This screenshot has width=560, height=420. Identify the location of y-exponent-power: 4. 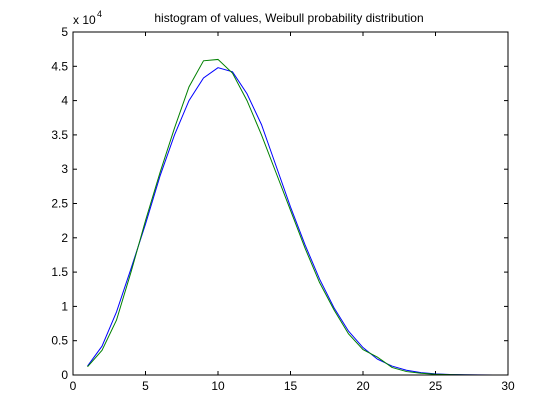
(99, 14).